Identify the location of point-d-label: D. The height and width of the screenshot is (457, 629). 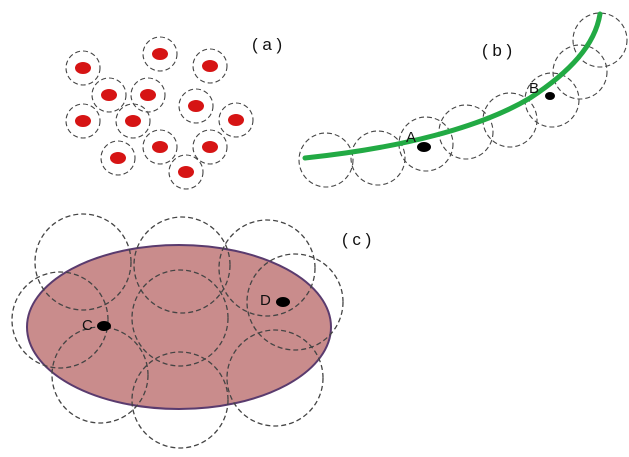
(265, 300).